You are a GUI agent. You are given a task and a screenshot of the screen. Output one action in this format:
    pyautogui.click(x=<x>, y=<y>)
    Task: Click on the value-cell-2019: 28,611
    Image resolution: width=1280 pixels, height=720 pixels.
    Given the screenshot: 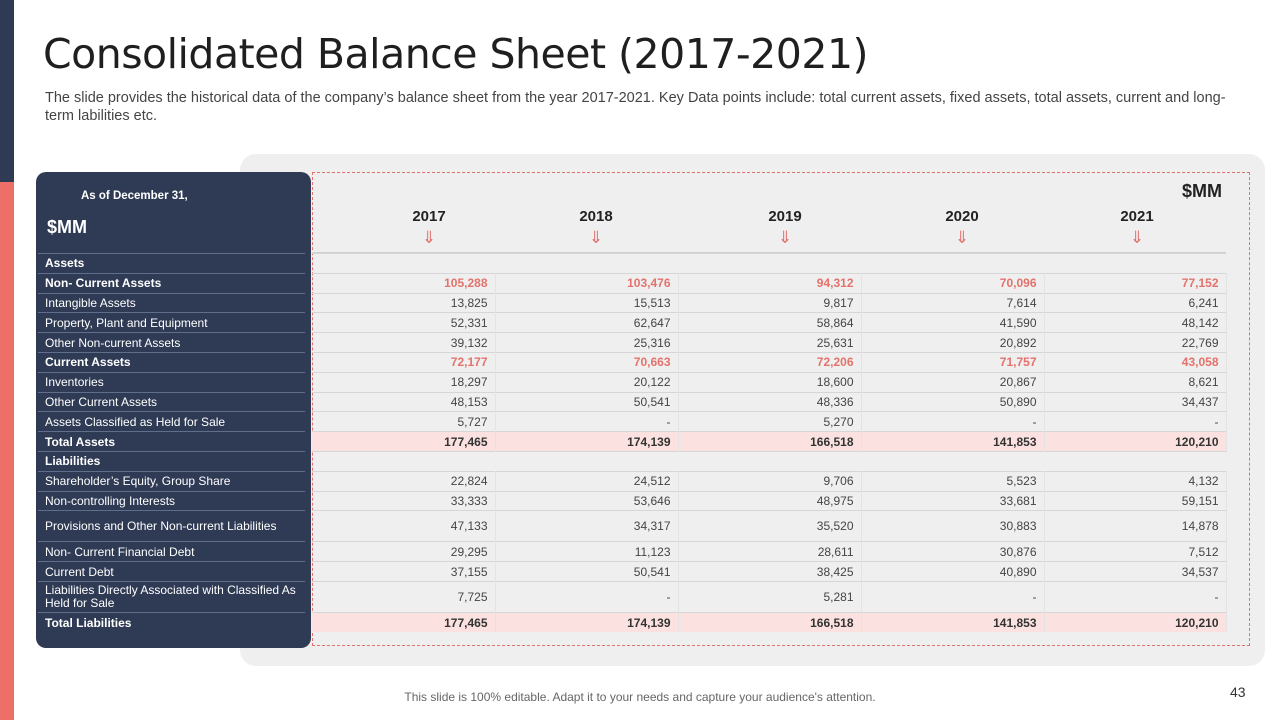 What is the action you would take?
    pyautogui.click(x=770, y=551)
    